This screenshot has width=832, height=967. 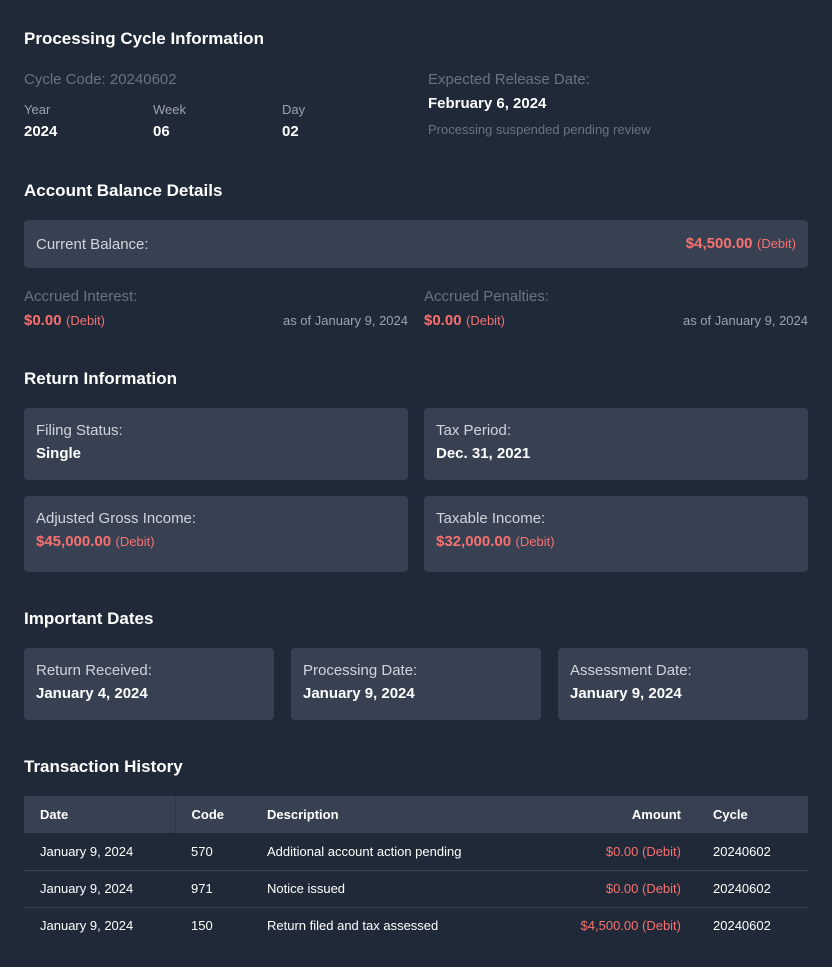 I want to click on section-title-balance: Account Balance Details, so click(x=123, y=190).